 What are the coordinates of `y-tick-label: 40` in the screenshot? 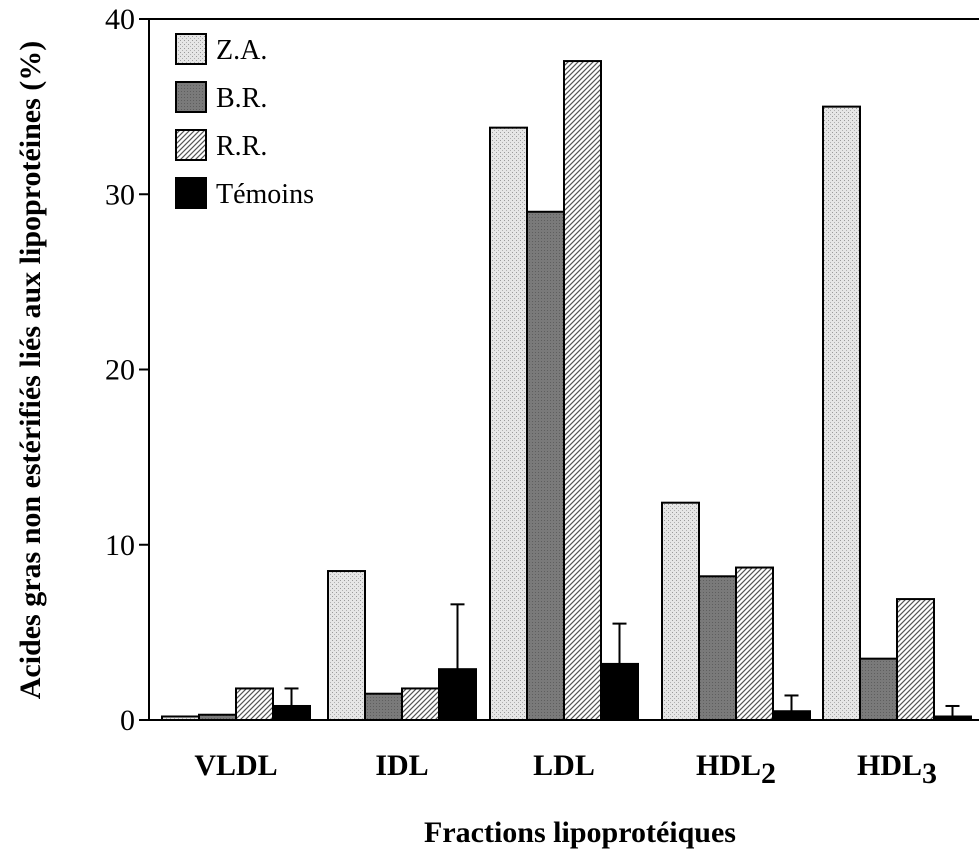 It's located at (120, 19).